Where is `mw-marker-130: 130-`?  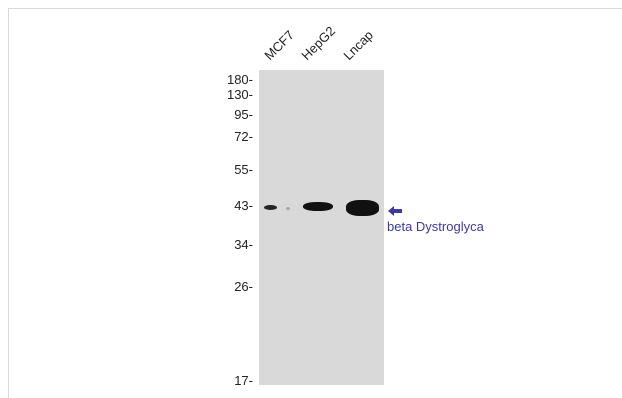
mw-marker-130: 130- is located at coordinates (239, 94).